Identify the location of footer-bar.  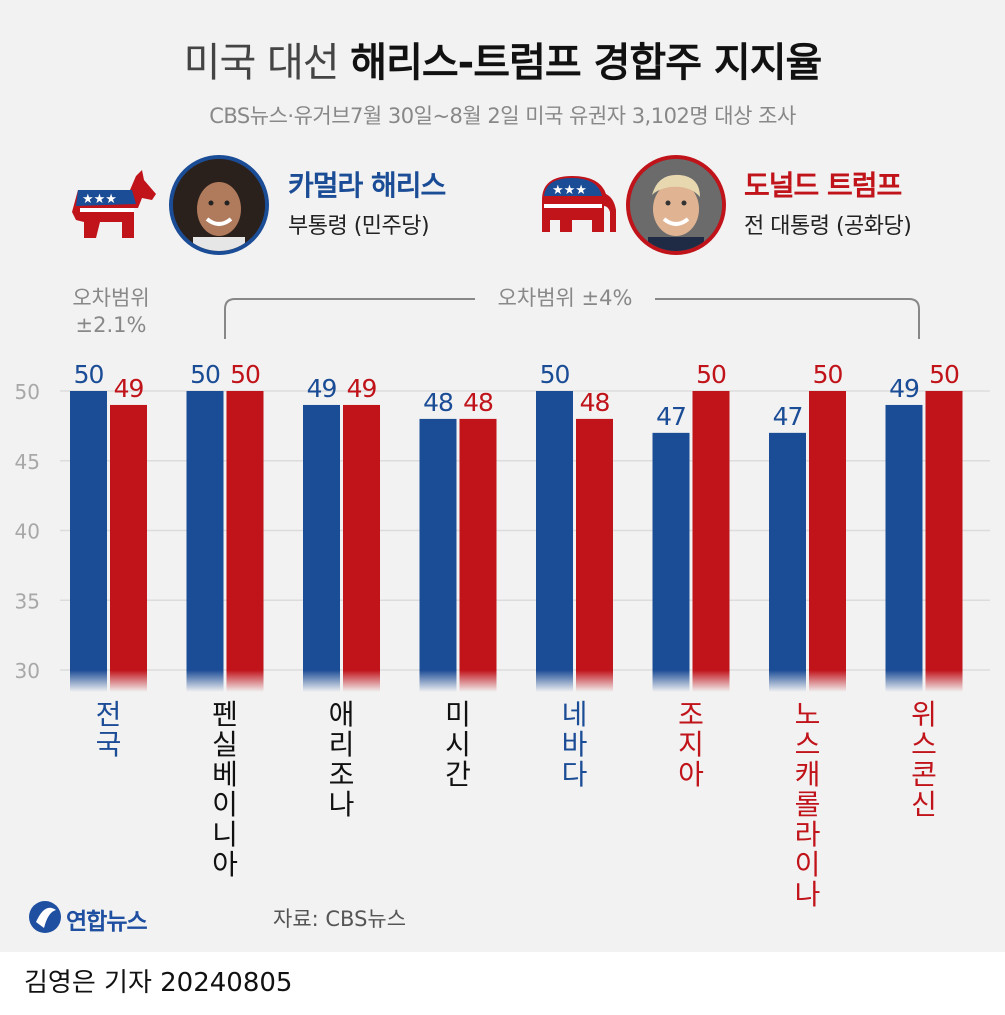
(502, 983).